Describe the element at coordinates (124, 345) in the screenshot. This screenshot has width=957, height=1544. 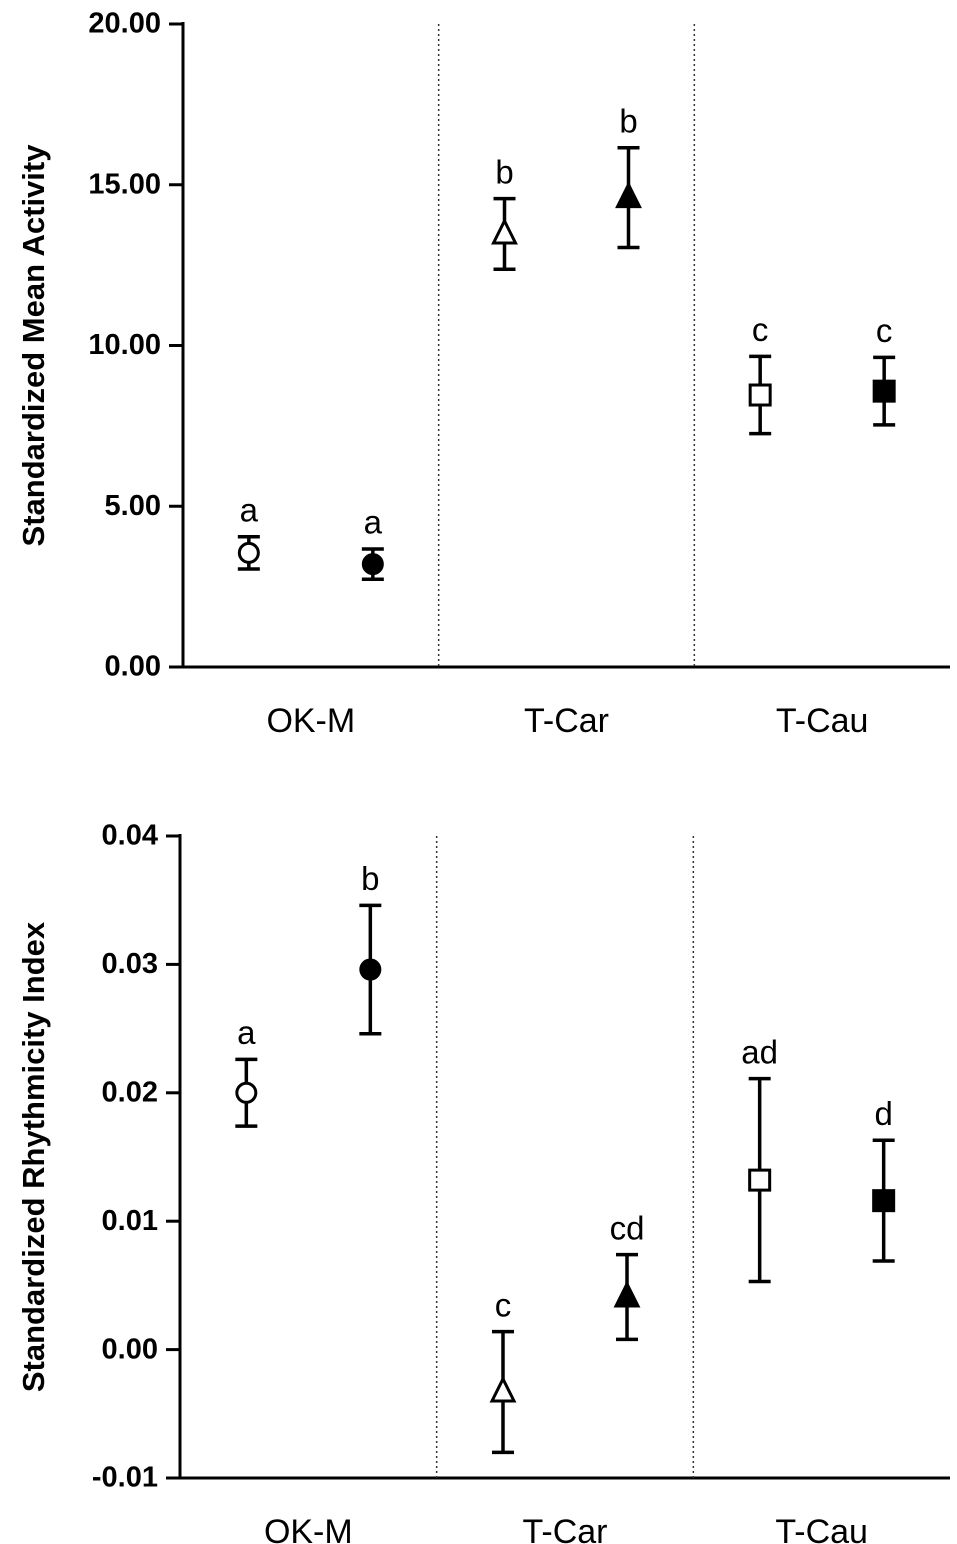
I see `y-tick-label: 10.00` at that location.